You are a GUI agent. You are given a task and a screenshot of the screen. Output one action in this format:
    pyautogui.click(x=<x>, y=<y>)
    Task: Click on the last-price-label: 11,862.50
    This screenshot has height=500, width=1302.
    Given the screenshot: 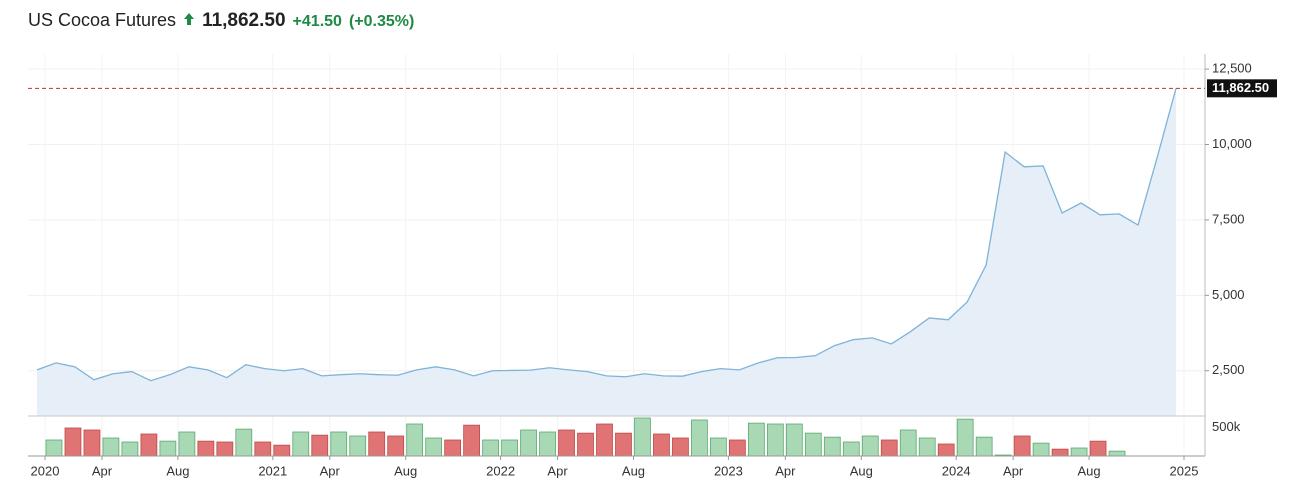 What is the action you would take?
    pyautogui.click(x=1240, y=87)
    